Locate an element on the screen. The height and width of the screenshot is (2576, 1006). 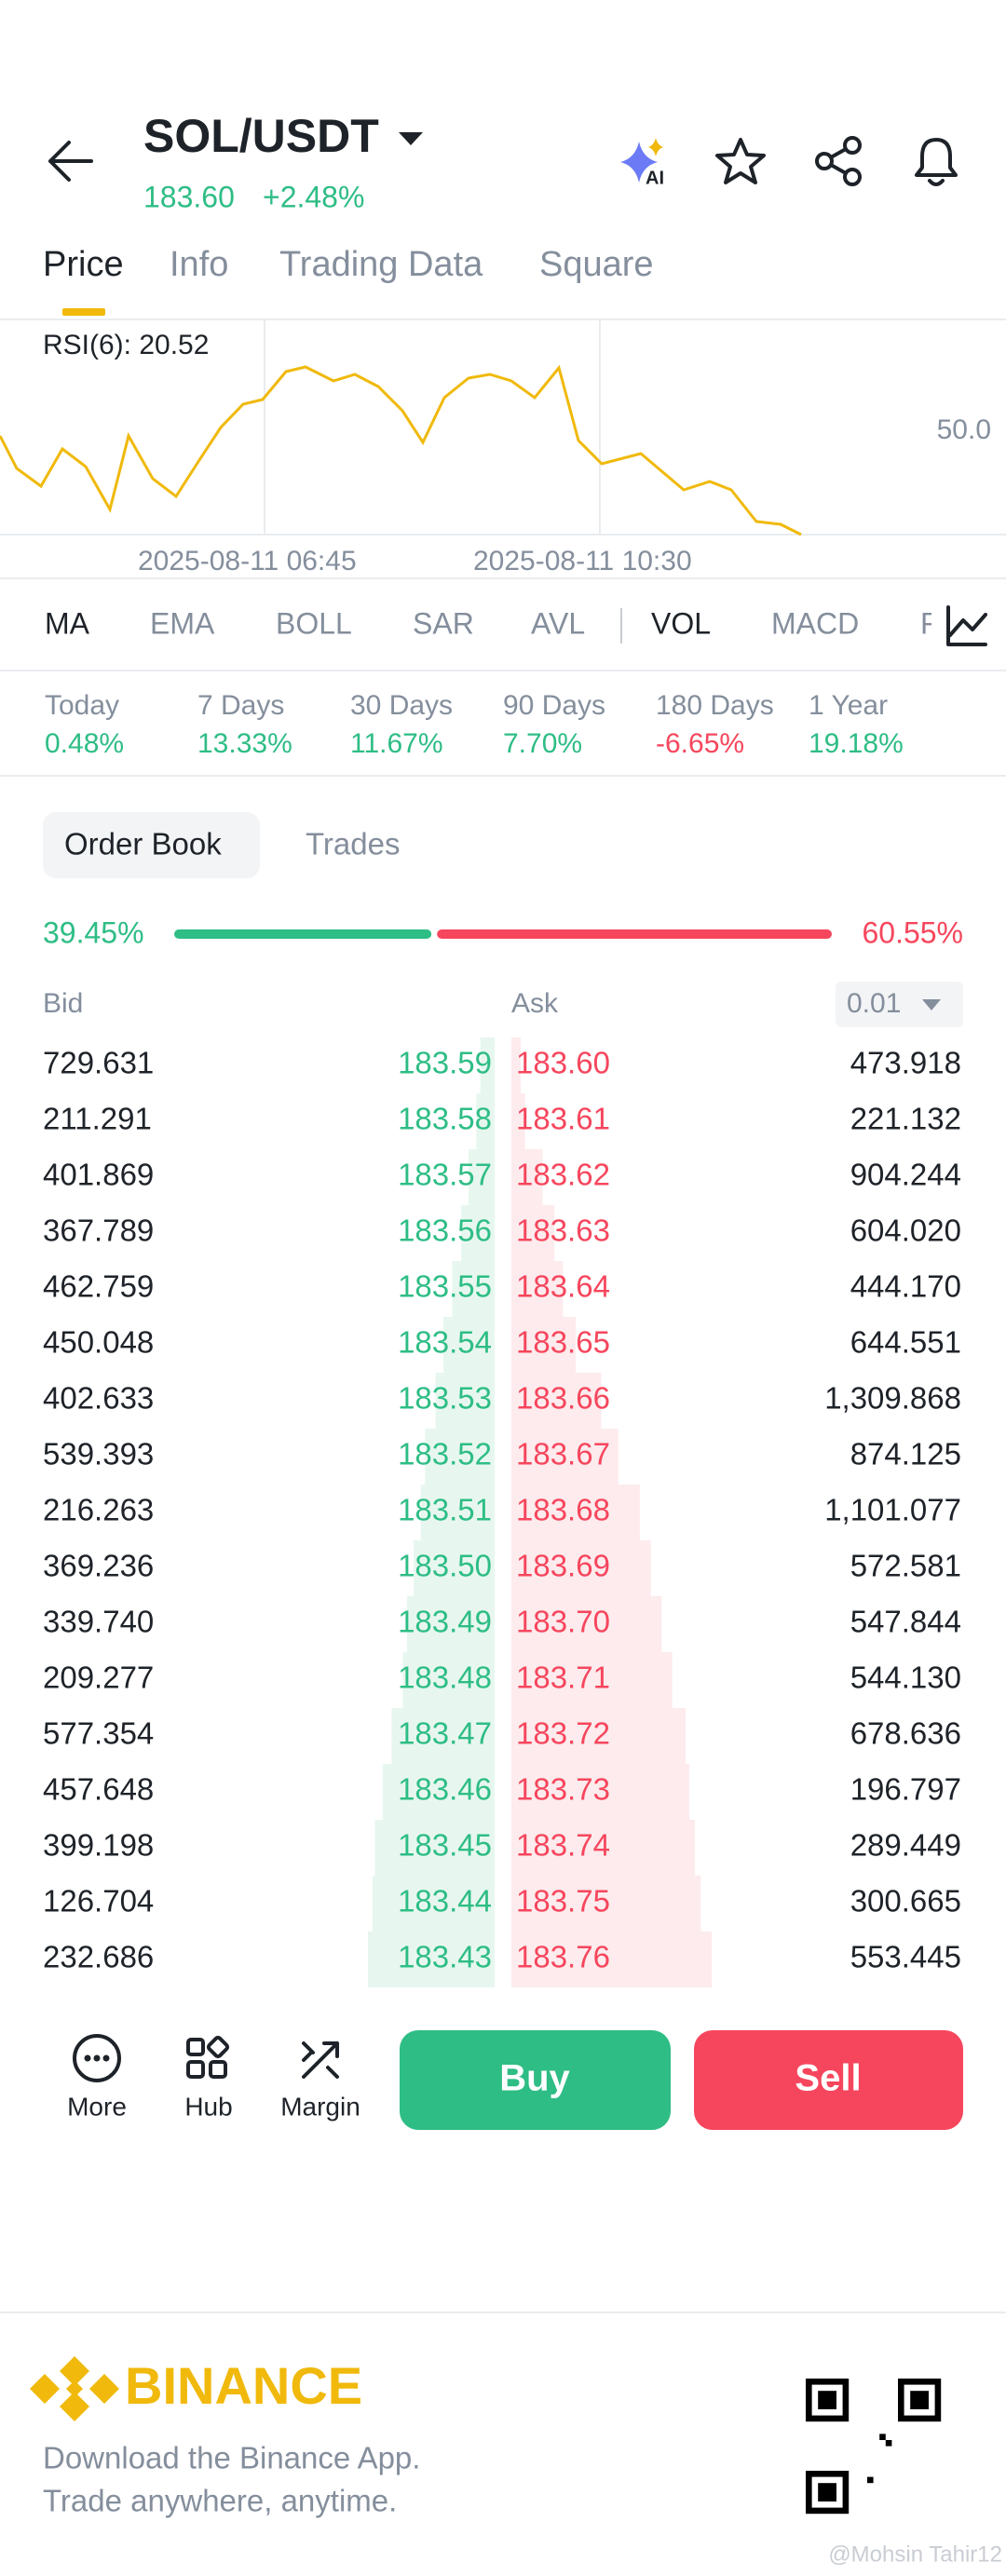
hub-button: Hub is located at coordinates (208, 2078).